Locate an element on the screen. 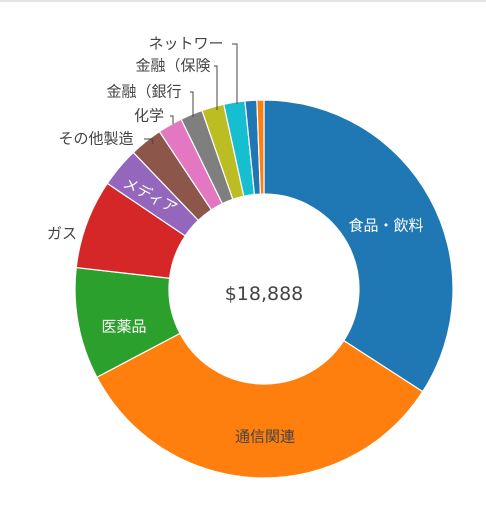  slice-label: 化学 is located at coordinates (149, 116).